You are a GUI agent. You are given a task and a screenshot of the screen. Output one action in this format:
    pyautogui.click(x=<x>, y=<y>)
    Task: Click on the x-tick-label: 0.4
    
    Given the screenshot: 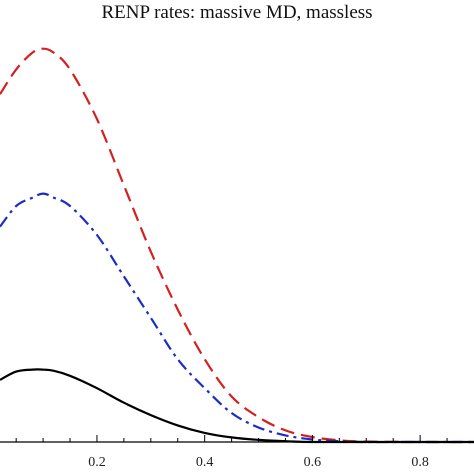 What is the action you would take?
    pyautogui.click(x=205, y=462)
    